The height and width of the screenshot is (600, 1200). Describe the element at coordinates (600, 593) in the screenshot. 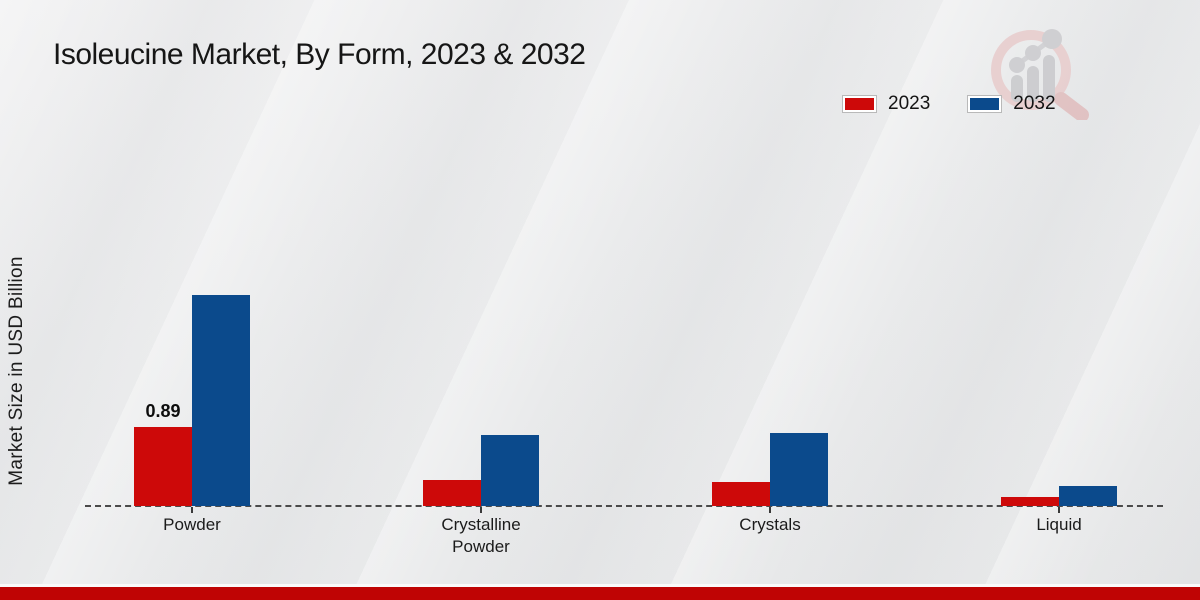

I see `footer-red-band` at that location.